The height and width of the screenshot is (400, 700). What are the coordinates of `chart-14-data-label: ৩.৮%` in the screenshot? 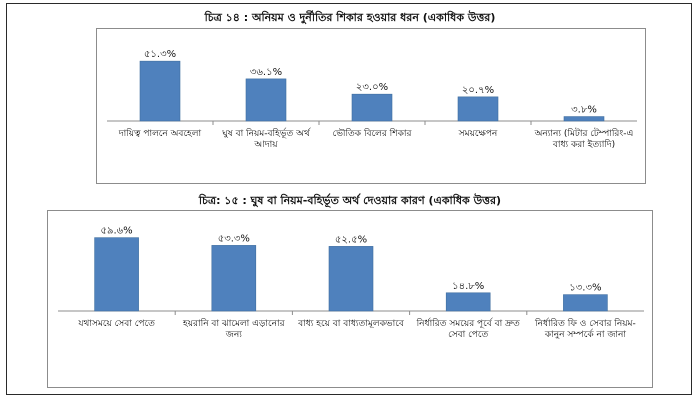 It's located at (584, 110).